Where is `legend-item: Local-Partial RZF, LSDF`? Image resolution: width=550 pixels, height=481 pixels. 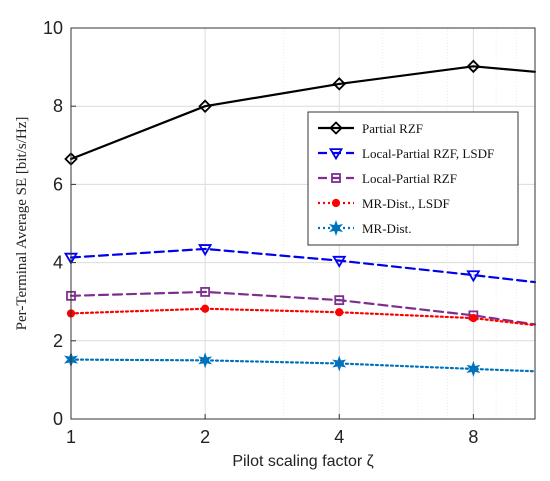
legend-item: Local-Partial RZF, LSDF is located at coordinates (406, 153).